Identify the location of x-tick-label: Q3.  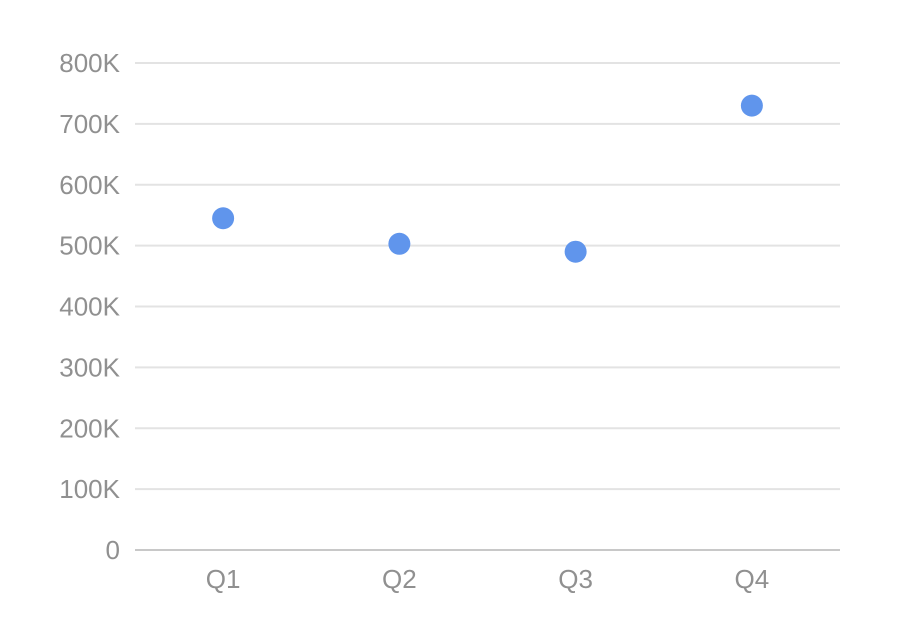
(575, 579).